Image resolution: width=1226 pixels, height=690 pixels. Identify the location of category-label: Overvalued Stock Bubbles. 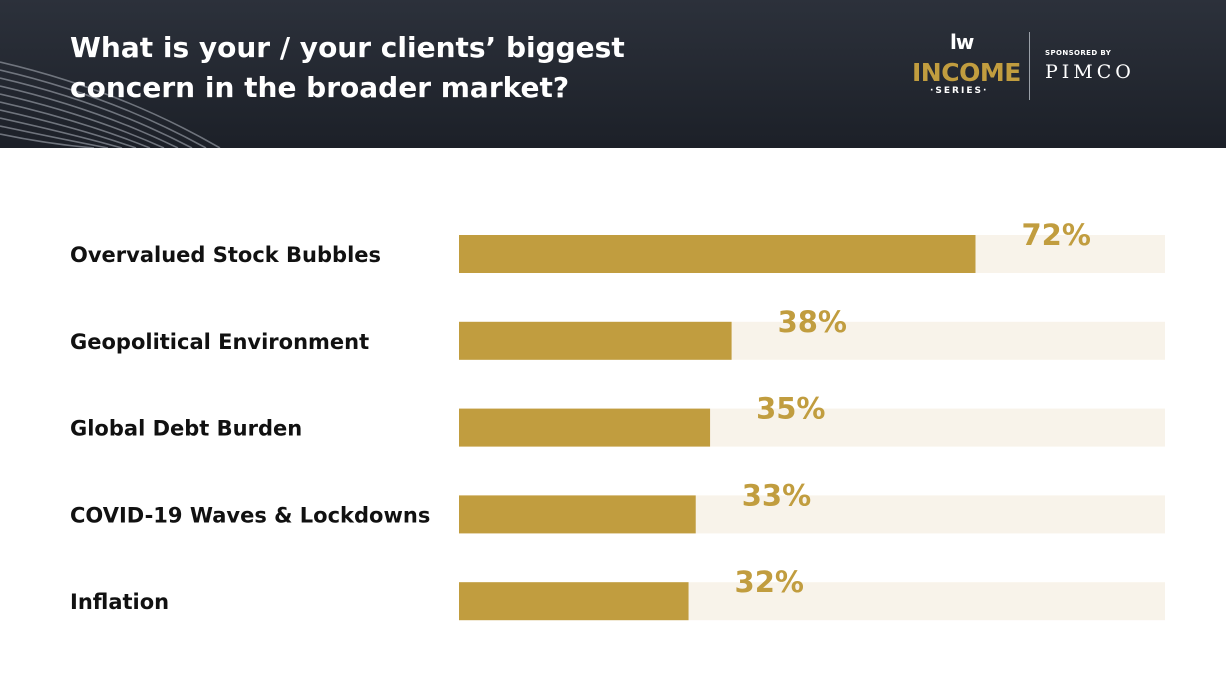
(225, 255).